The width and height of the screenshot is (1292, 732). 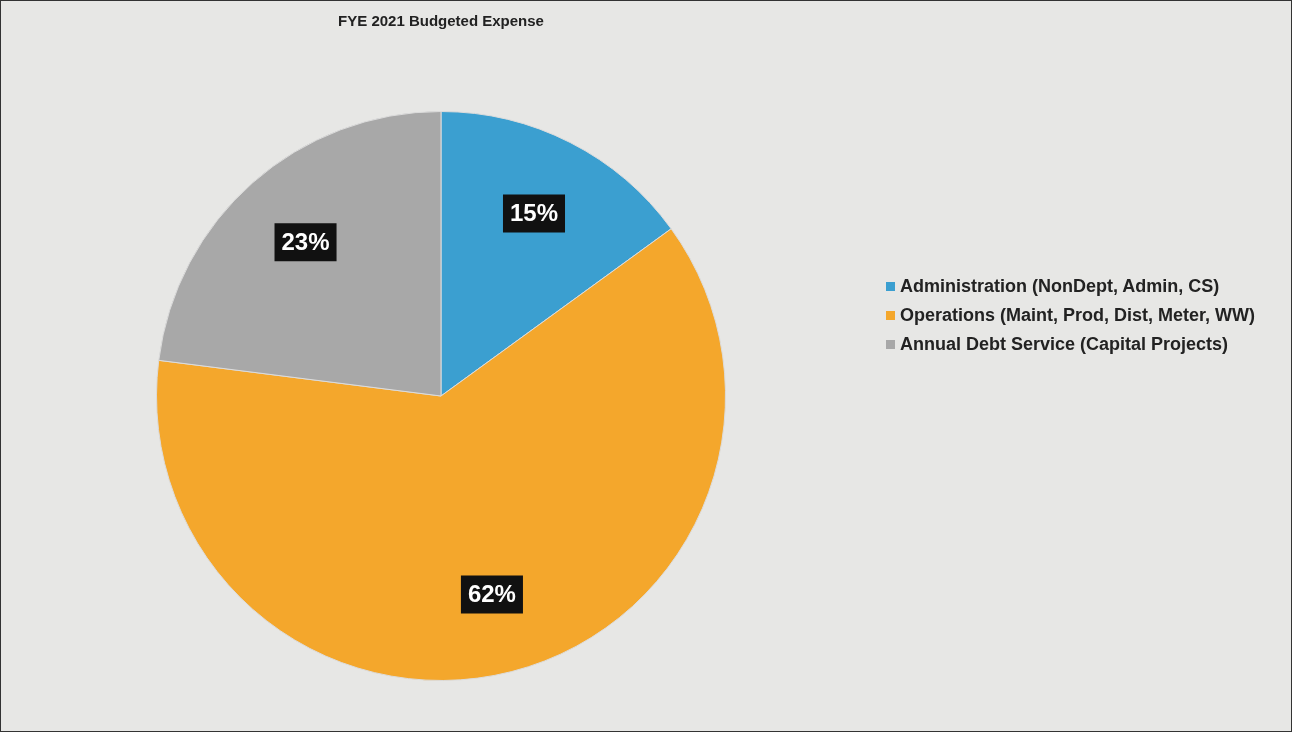 I want to click on data-label: 23%, so click(x=305, y=241).